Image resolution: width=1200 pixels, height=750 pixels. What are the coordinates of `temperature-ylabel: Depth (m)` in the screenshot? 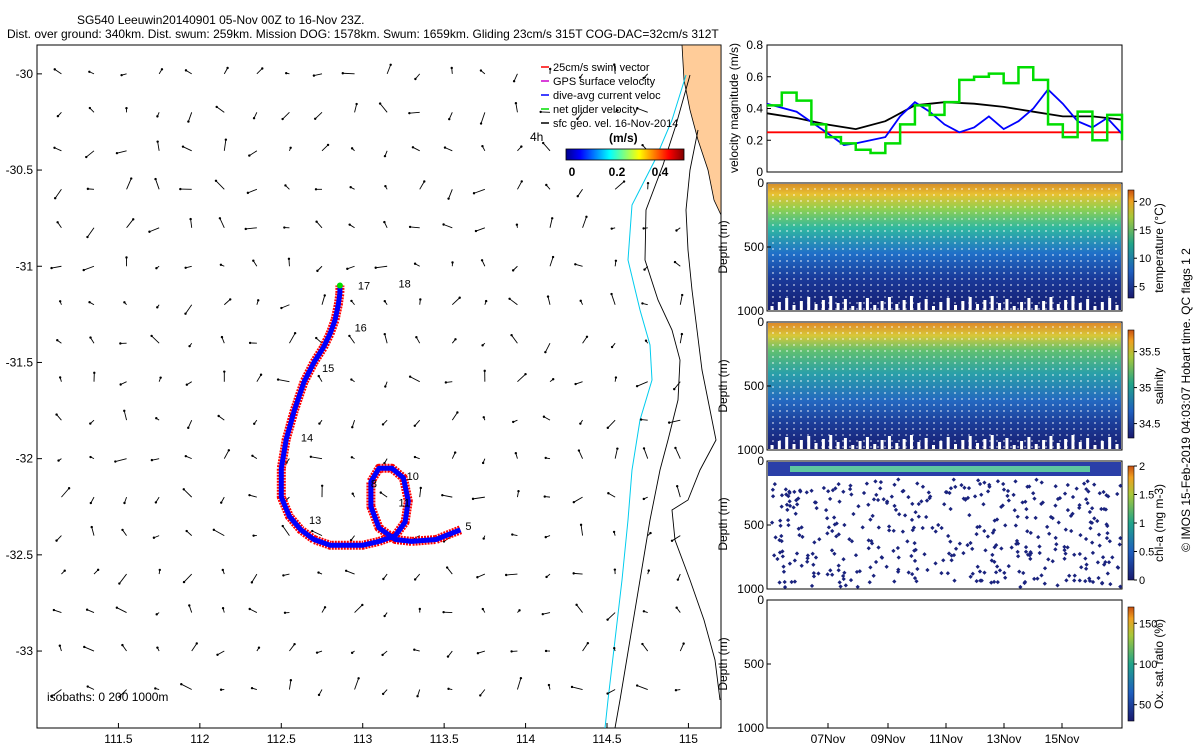 It's located at (723, 246).